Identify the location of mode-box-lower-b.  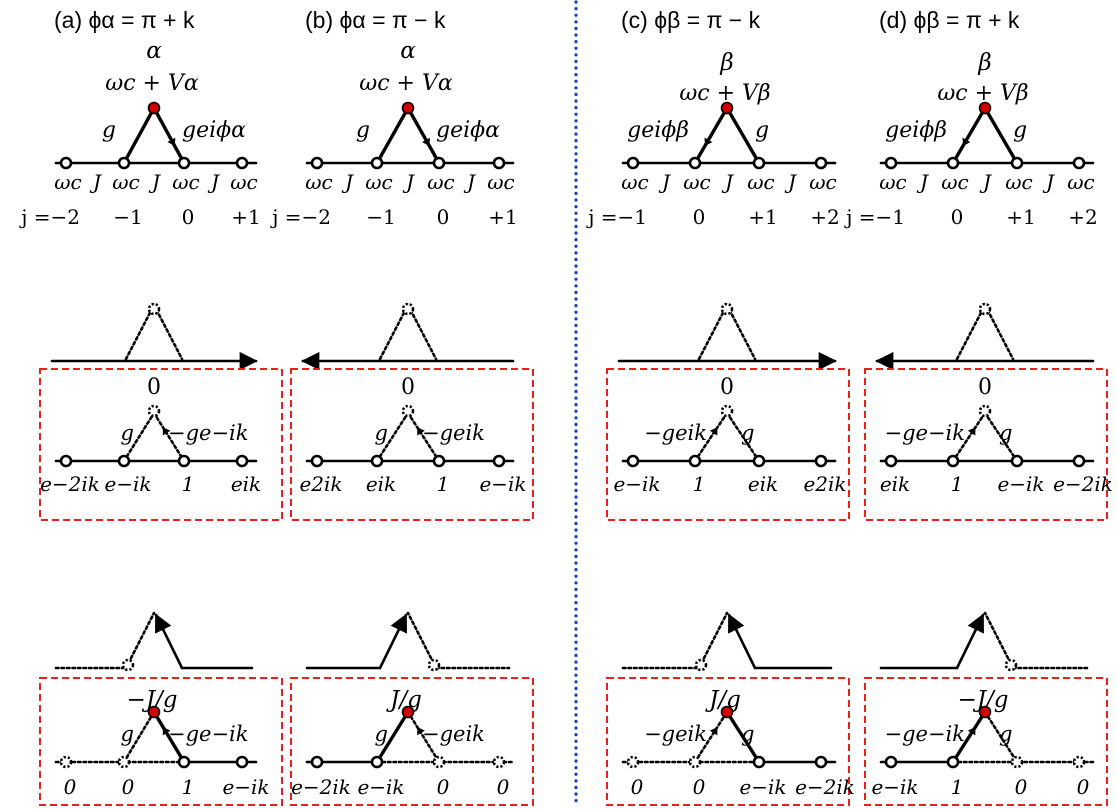
(412, 741).